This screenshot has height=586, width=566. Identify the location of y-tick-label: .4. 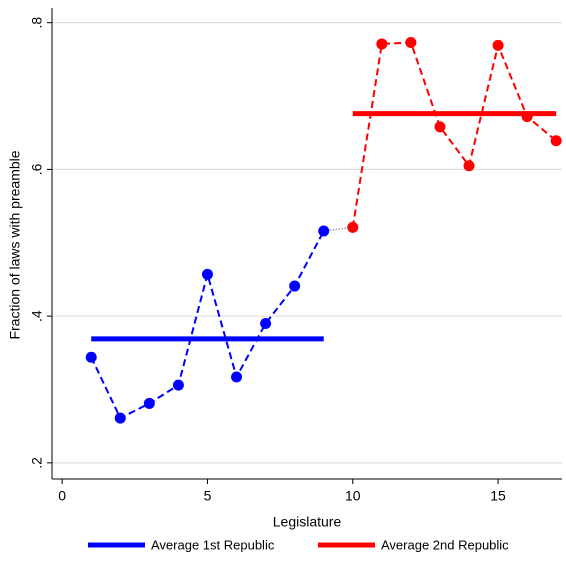
(37, 316).